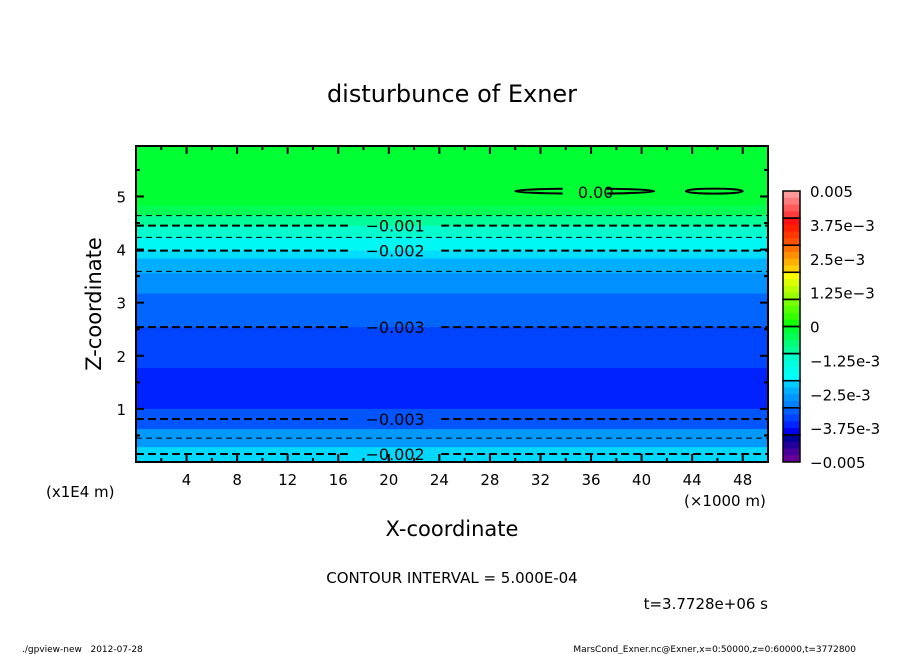 The height and width of the screenshot is (654, 904). Describe the element at coordinates (842, 294) in the screenshot. I see `colorbar-label: 1.25e−3` at that location.